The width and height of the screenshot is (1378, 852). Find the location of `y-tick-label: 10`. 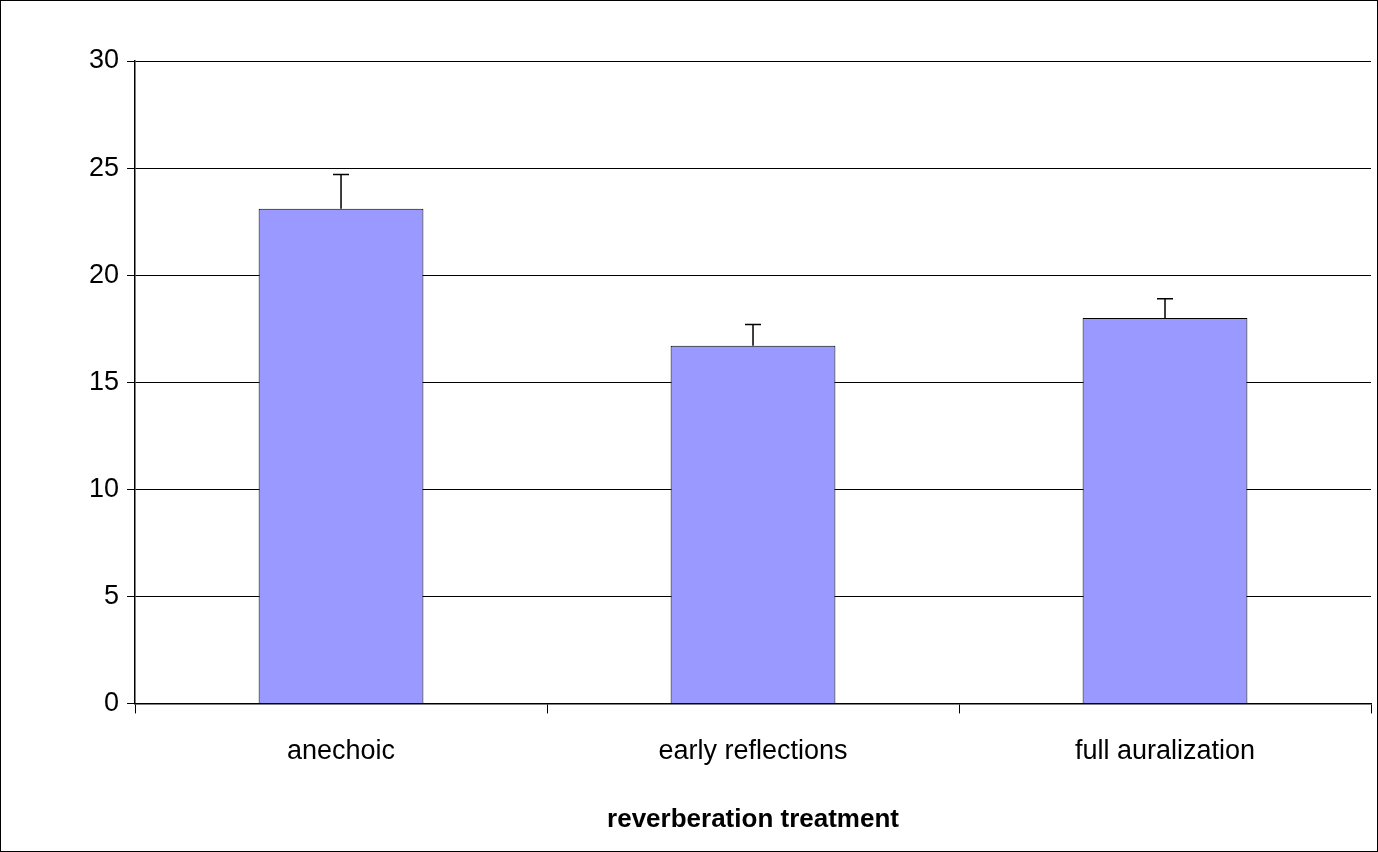

y-tick-label: 10 is located at coordinates (104, 487).